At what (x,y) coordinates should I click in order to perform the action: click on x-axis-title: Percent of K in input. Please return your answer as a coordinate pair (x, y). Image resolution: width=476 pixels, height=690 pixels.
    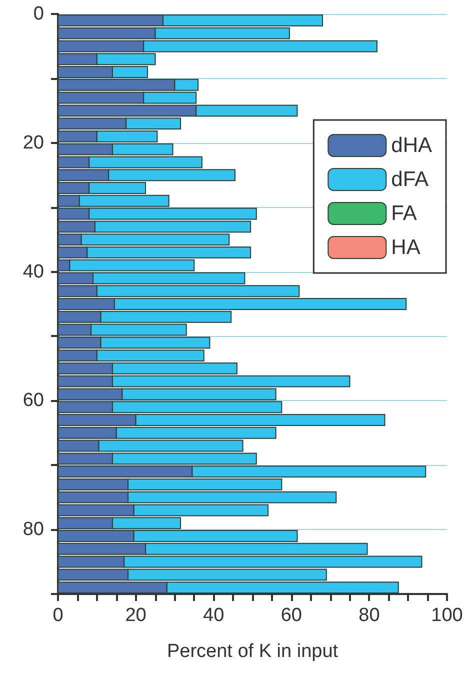
    Looking at the image, I should click on (252, 651).